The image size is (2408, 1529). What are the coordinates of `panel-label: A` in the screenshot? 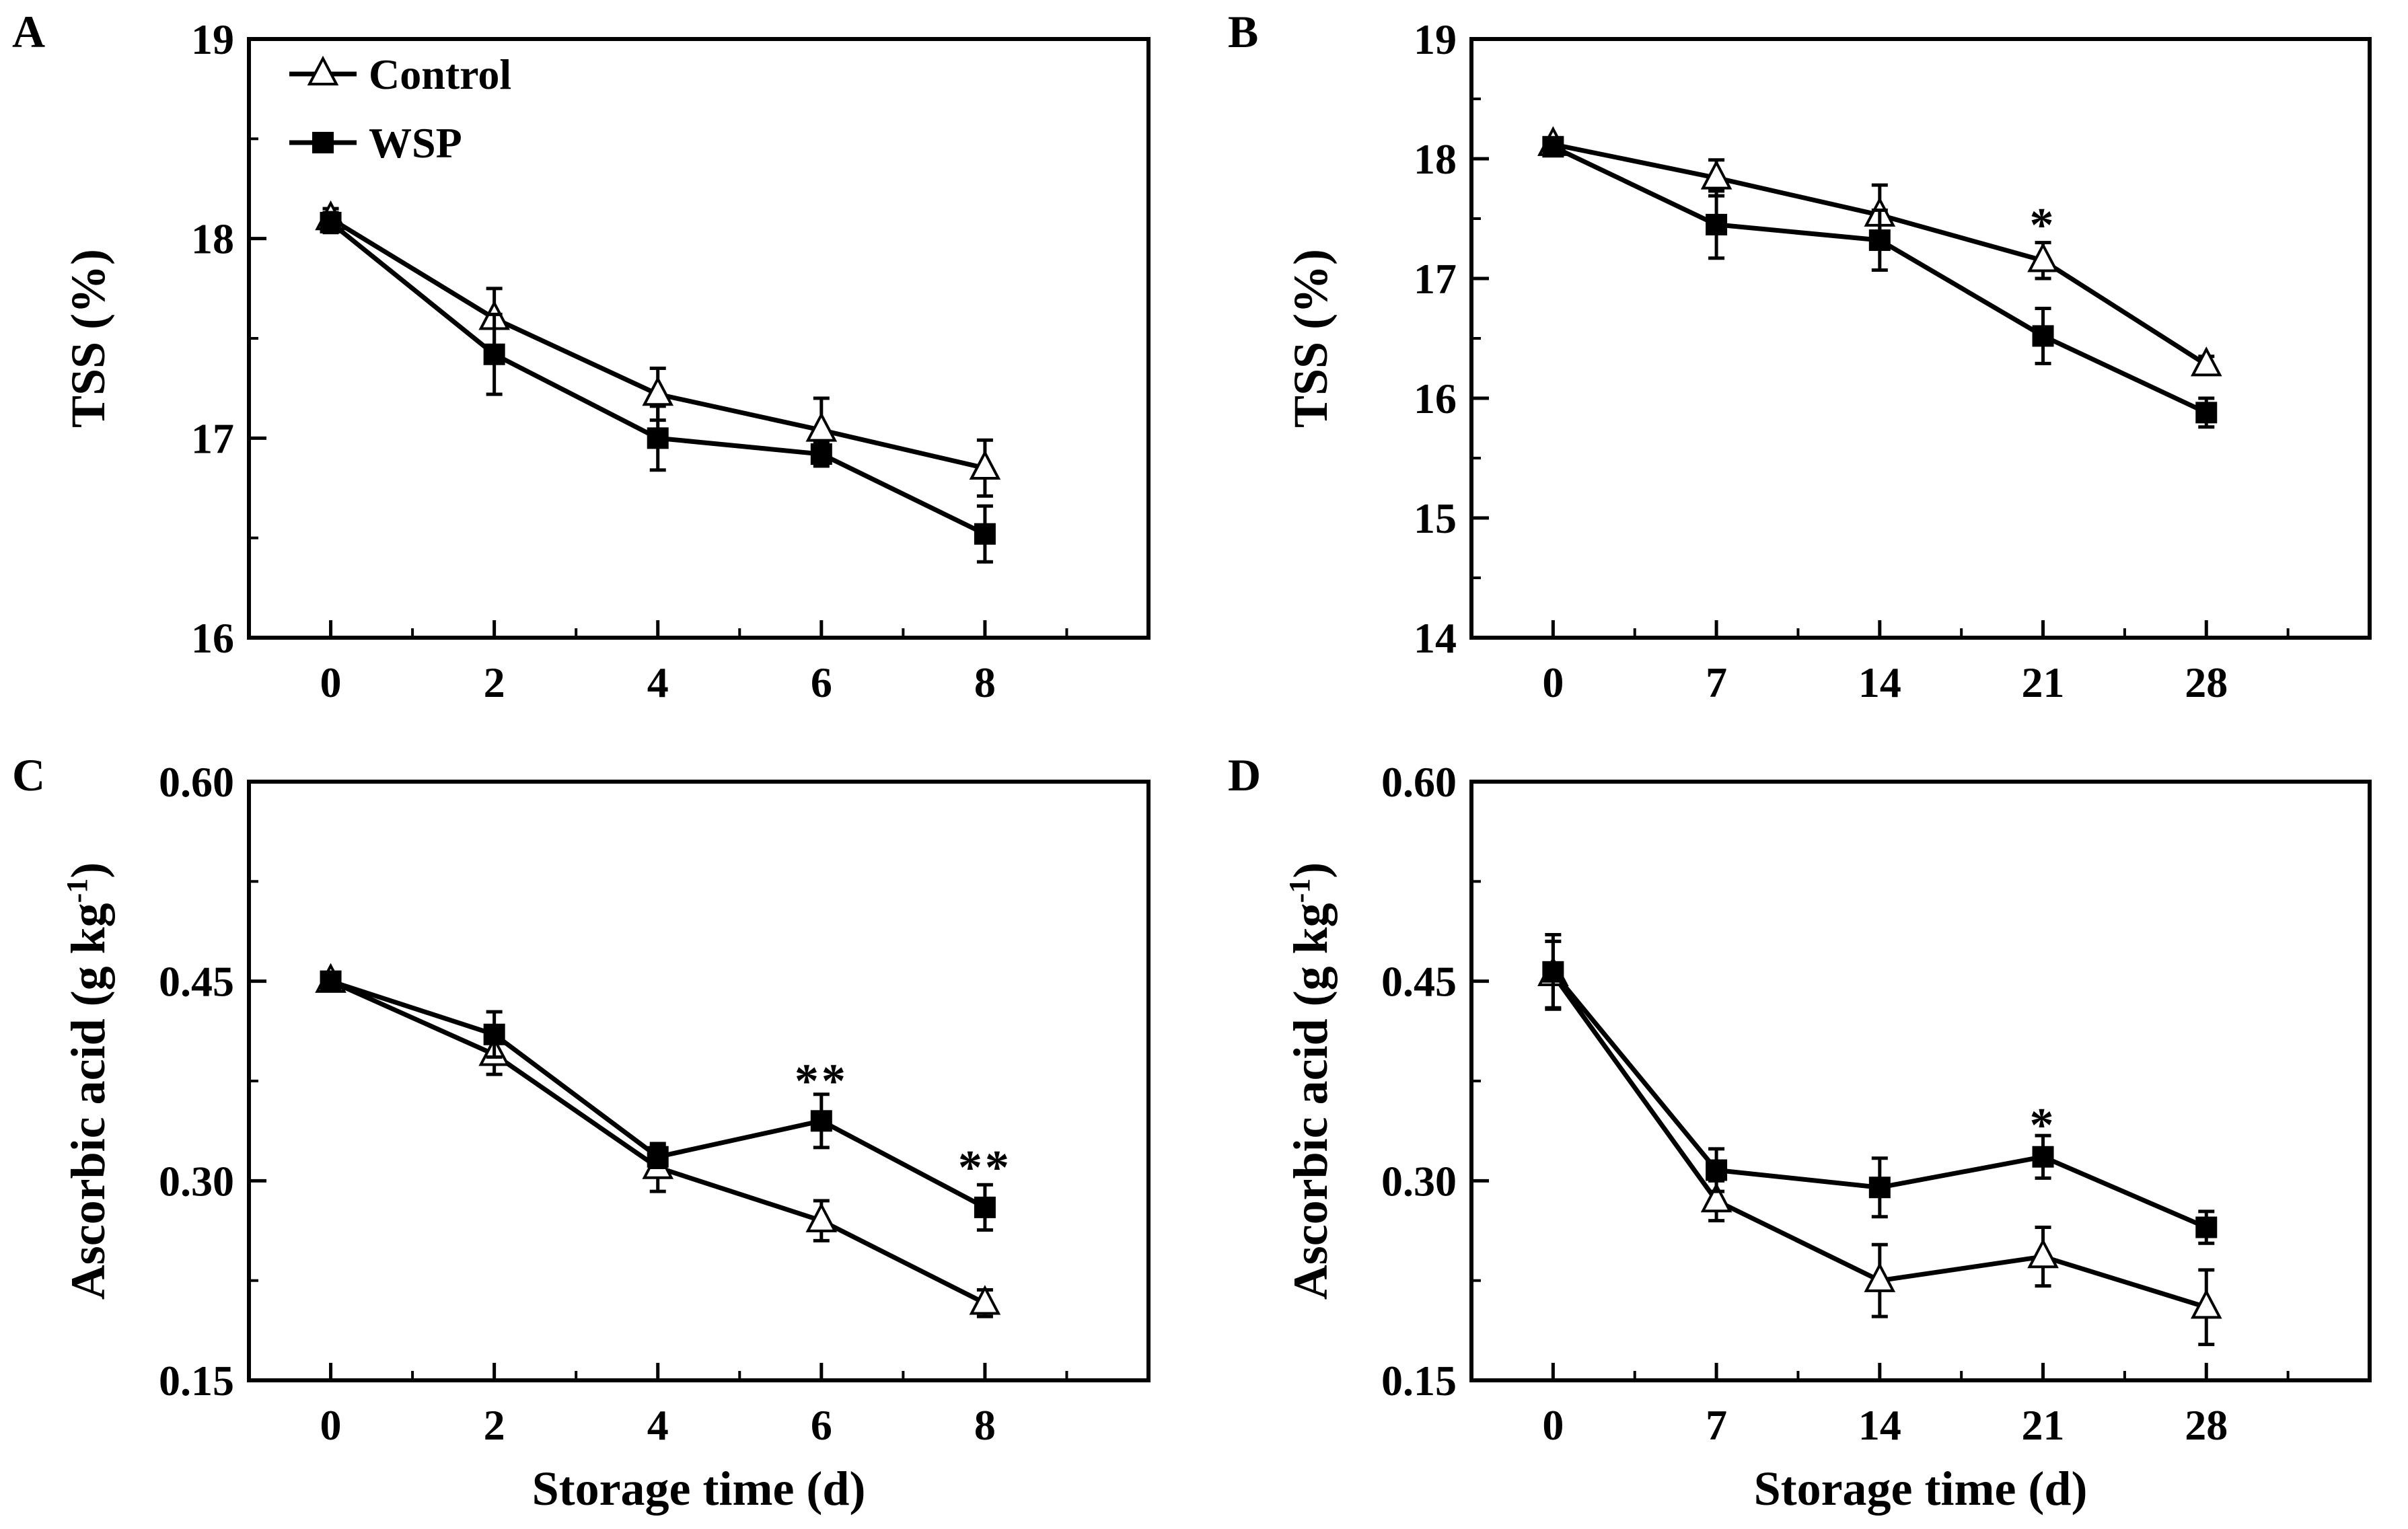 It's located at (29, 31).